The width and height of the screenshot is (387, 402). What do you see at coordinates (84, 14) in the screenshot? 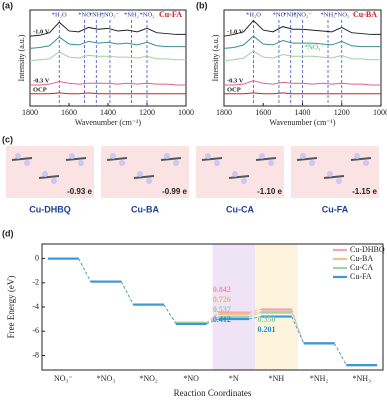
I see `peak-label: *NO` at bounding box center [84, 14].